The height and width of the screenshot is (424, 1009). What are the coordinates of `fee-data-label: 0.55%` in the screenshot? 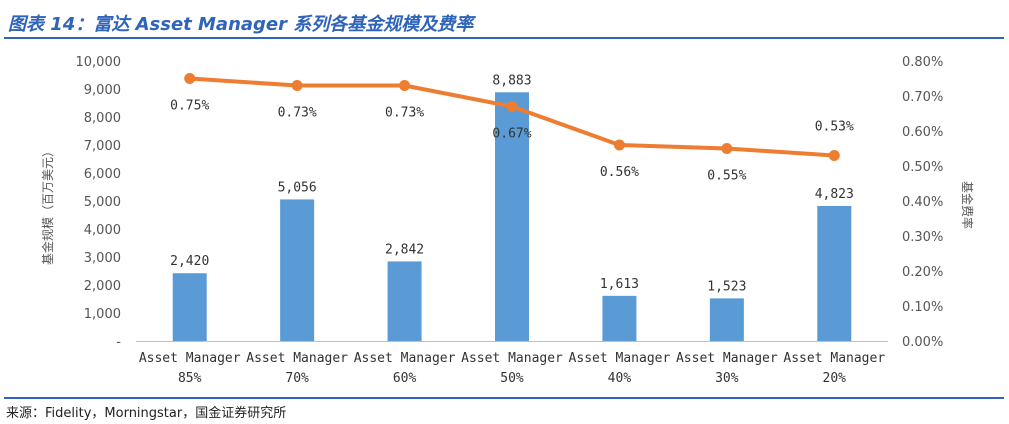 It's located at (726, 176).